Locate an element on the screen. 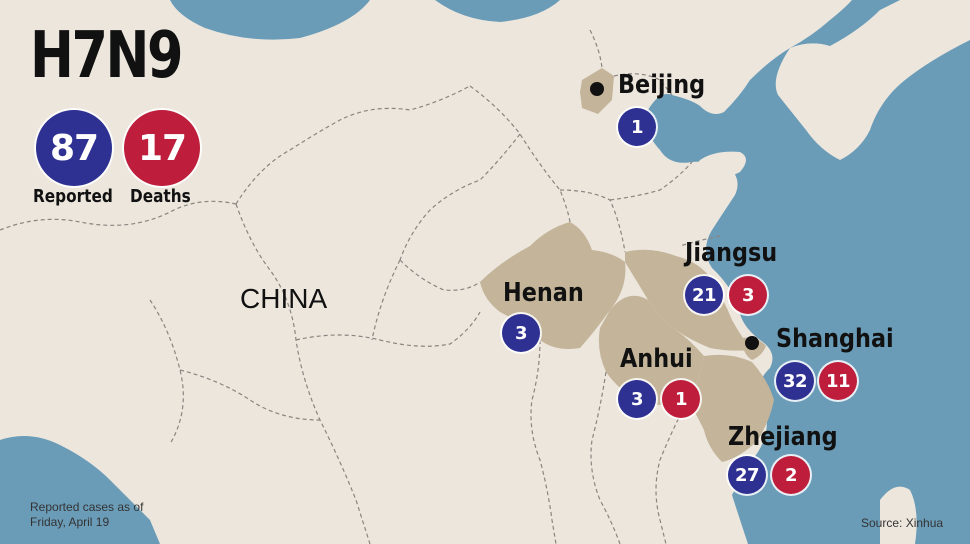 The height and width of the screenshot is (544, 970). anhui-deaths-value: 1 is located at coordinates (681, 399).